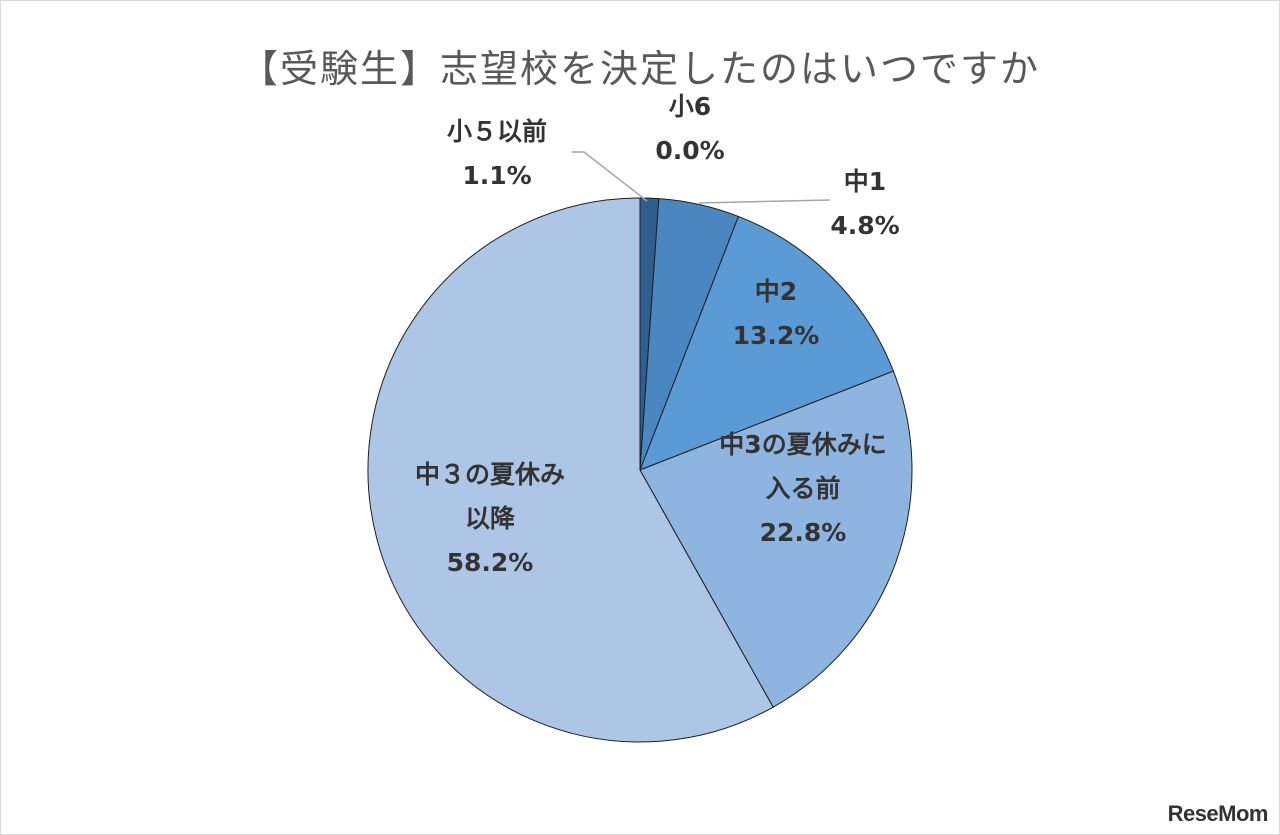 The height and width of the screenshot is (835, 1280). I want to click on resemom-logo: ReseMom, so click(1218, 813).